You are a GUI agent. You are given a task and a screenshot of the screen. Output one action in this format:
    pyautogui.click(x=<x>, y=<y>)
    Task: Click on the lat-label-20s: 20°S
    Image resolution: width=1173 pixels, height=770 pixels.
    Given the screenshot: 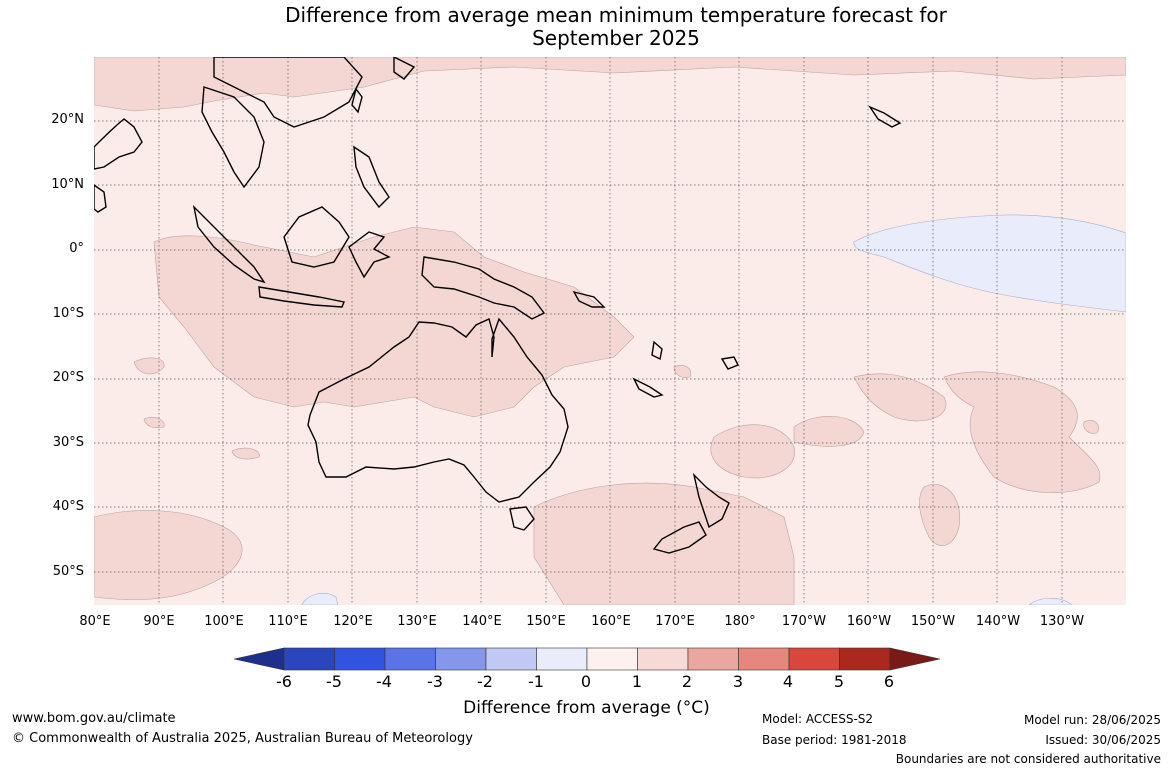 What is the action you would take?
    pyautogui.click(x=68, y=377)
    